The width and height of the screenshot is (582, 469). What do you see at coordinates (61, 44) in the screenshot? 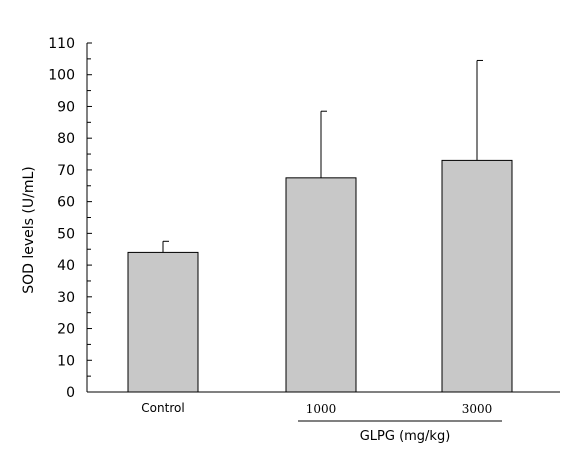
I see `y-tick-label: 110` at bounding box center [61, 44].